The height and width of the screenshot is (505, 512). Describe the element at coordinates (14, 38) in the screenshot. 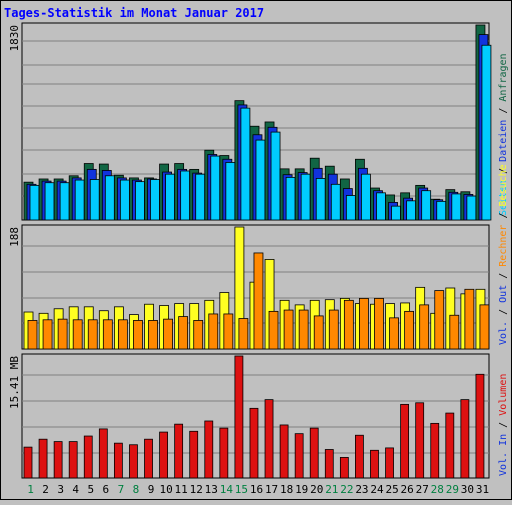

I see `ymax-label-hits: 1830` at that location.